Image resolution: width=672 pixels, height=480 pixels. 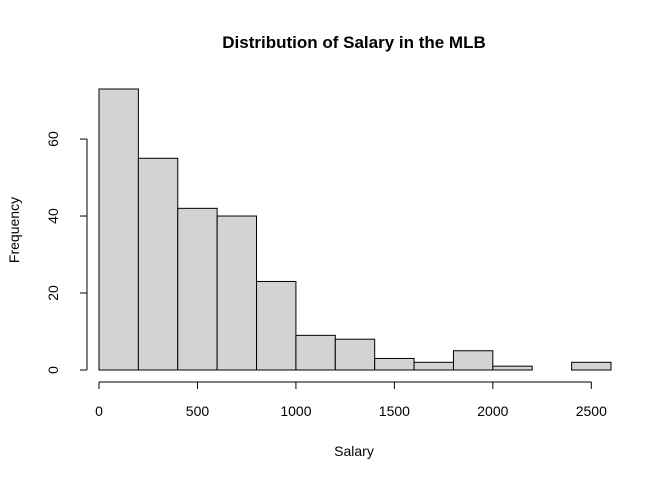 What do you see at coordinates (354, 451) in the screenshot?
I see `x-axis-label: Salary` at bounding box center [354, 451].